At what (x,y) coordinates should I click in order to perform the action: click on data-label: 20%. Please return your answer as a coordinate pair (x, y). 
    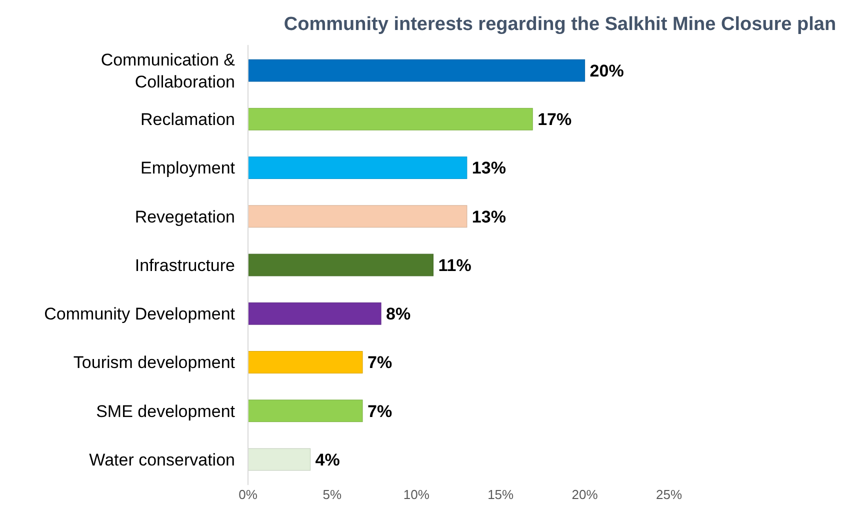
    Looking at the image, I should click on (607, 70).